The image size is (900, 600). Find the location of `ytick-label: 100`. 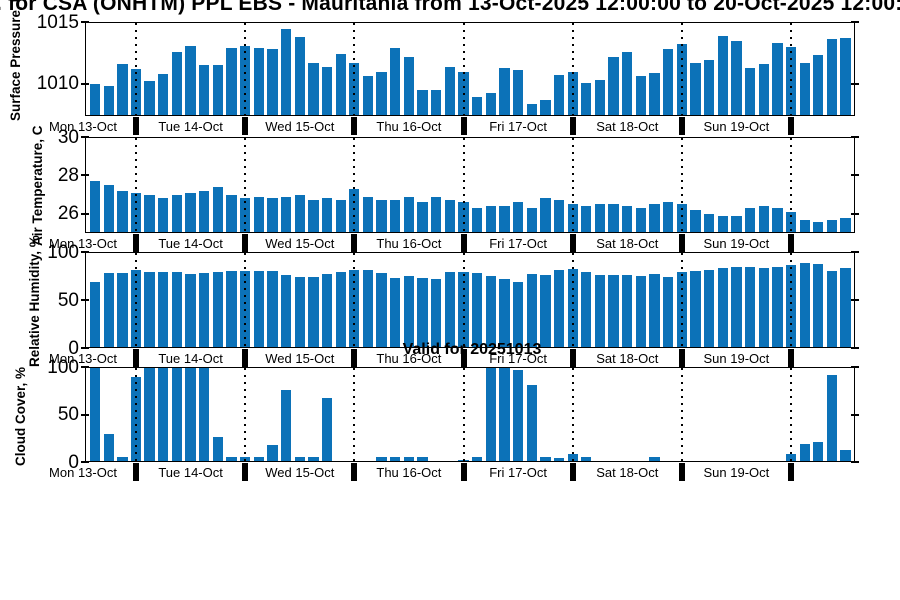

ytick-label: 100 is located at coordinates (63, 252).